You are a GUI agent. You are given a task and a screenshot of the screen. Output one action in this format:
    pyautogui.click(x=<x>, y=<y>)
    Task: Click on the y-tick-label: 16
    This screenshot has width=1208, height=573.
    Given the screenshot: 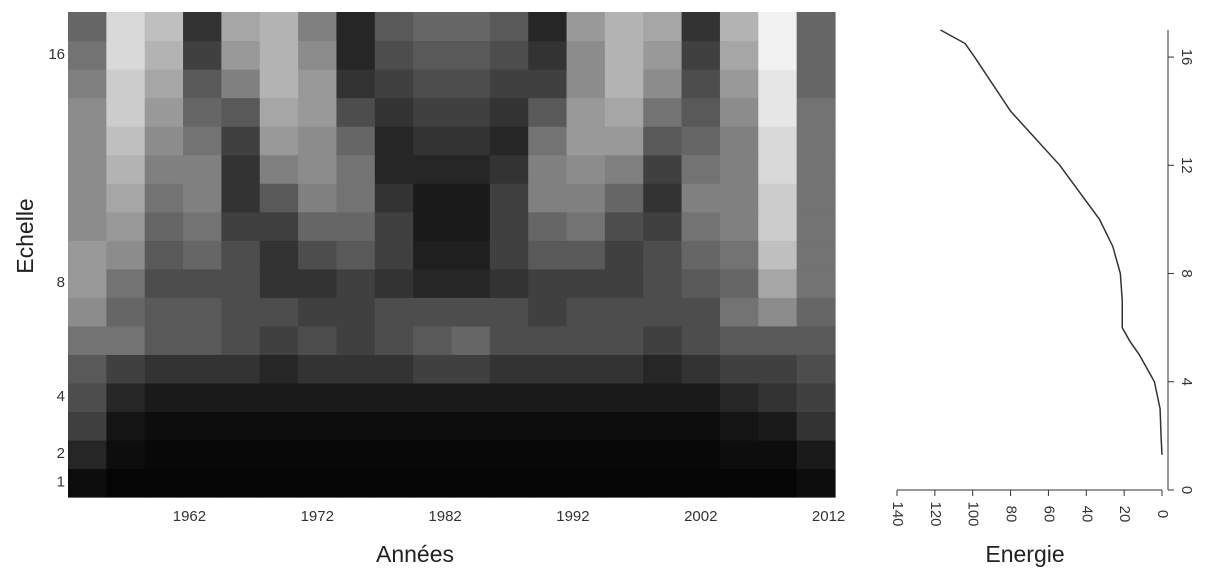 What is the action you would take?
    pyautogui.click(x=1186, y=57)
    